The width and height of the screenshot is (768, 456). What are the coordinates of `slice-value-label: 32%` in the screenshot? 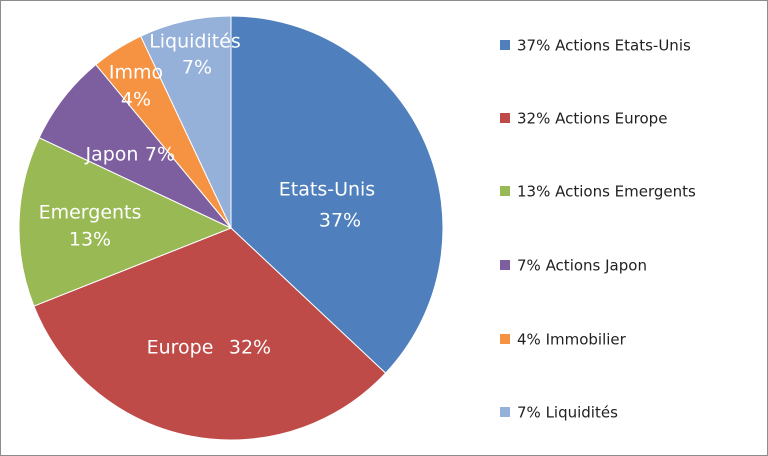 It's located at (250, 348).